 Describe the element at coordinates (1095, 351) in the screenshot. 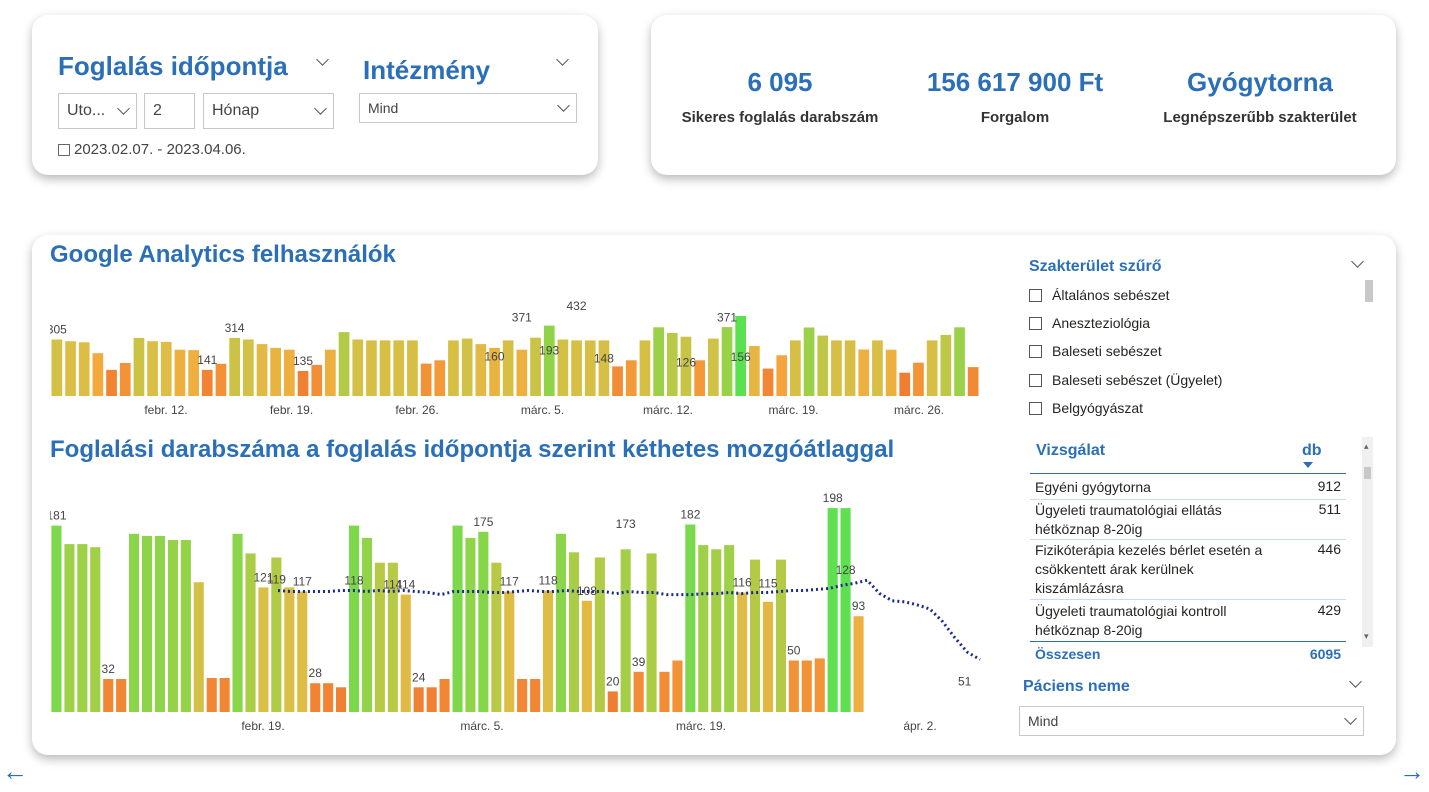

I see `specialty-option: Baleseti sebészet` at that location.